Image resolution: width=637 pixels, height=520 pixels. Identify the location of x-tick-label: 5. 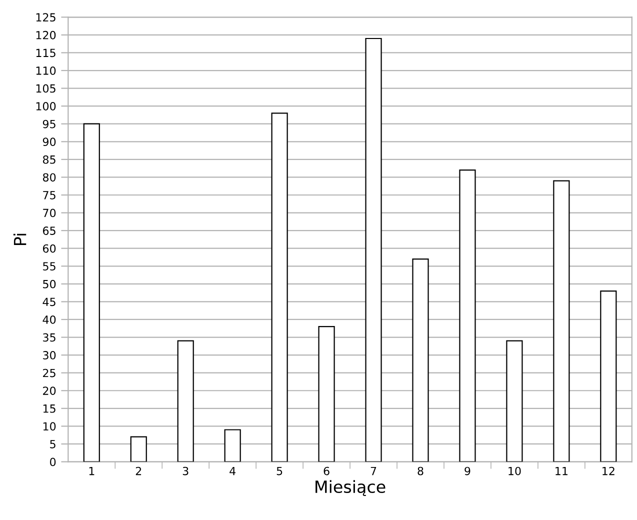
(279, 471).